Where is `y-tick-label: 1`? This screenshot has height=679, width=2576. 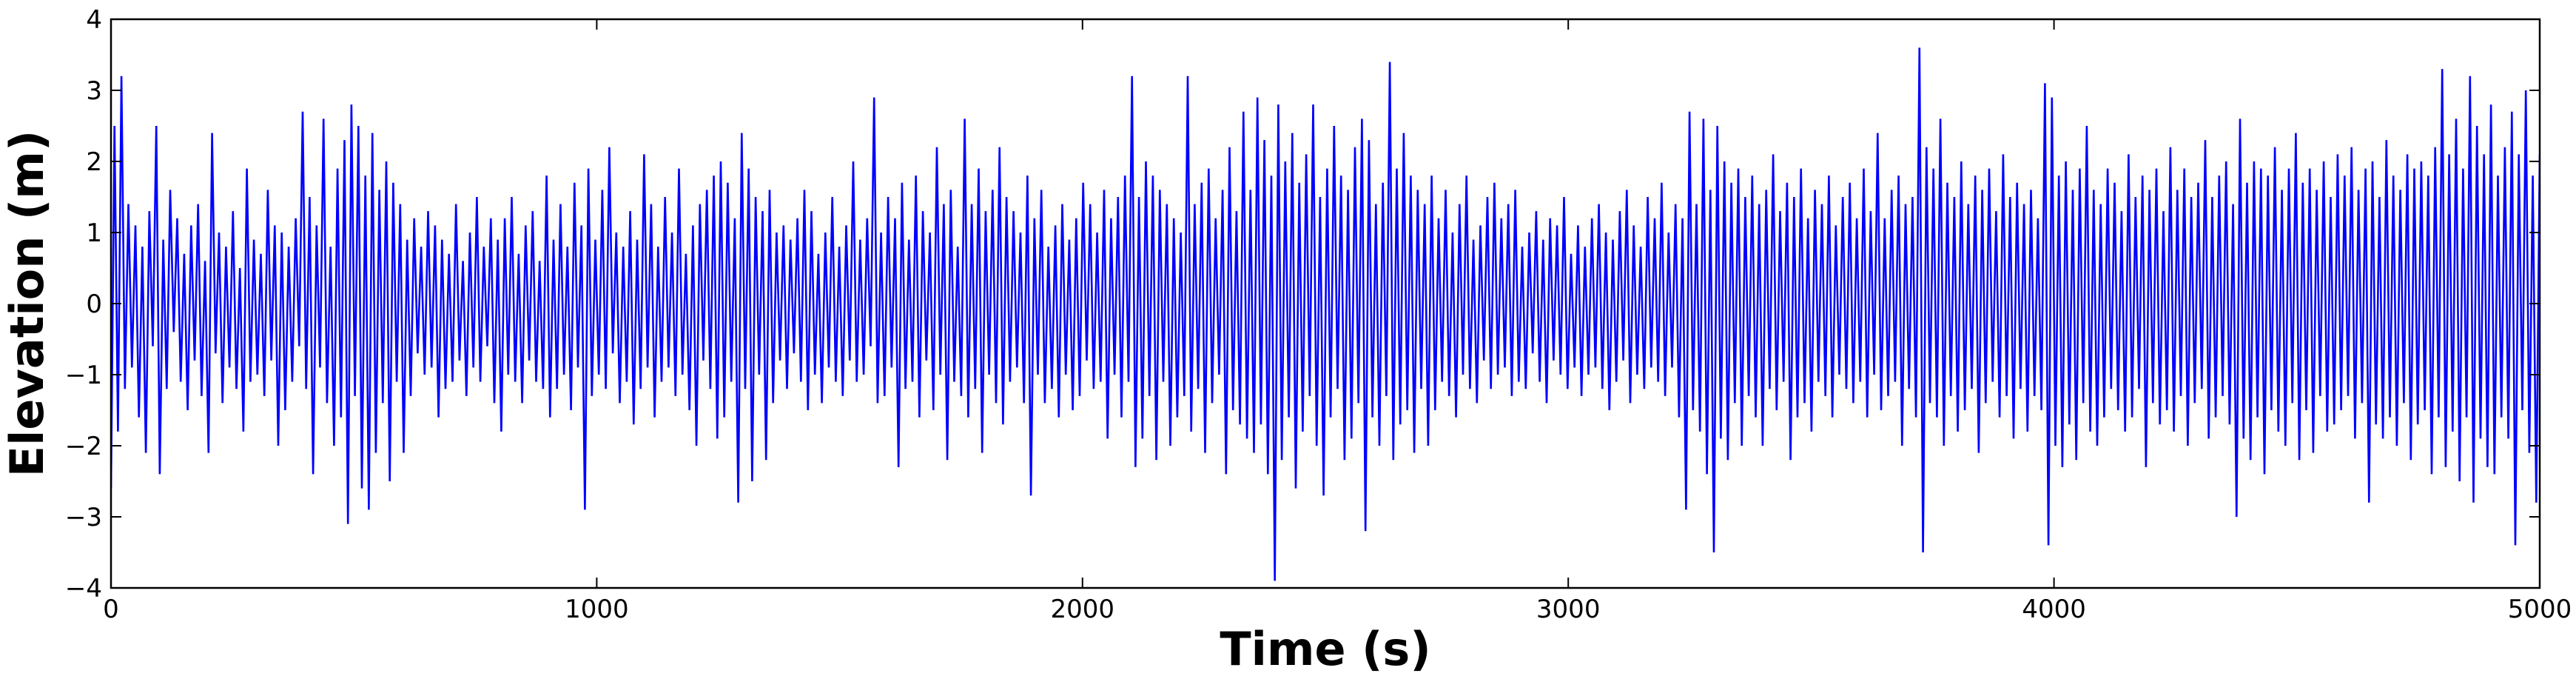 y-tick-label: 1 is located at coordinates (94, 233).